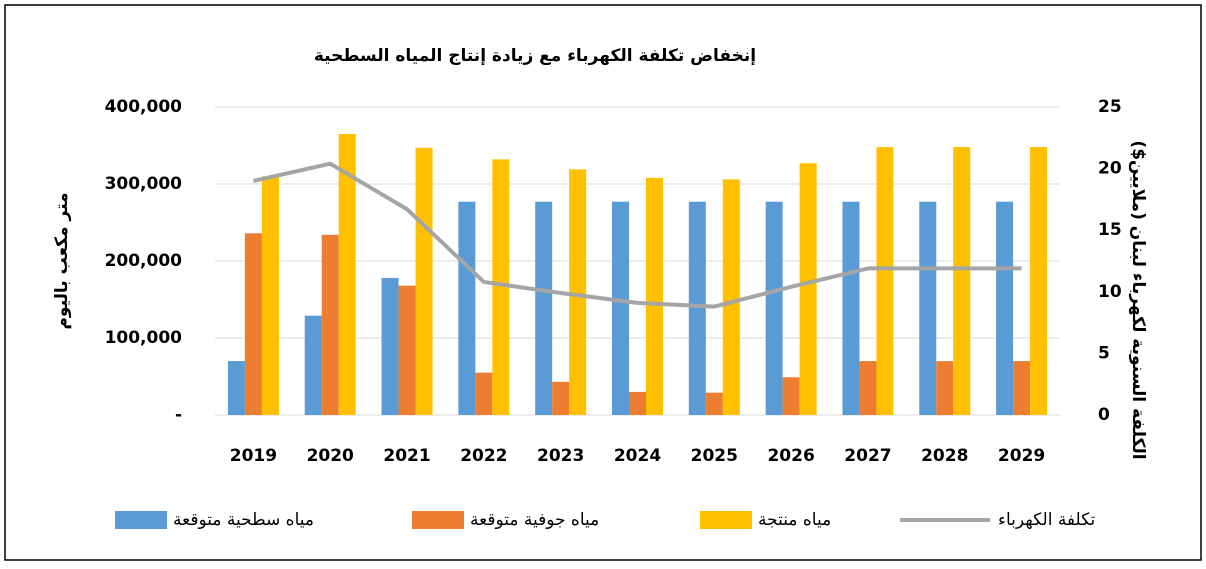 The width and height of the screenshot is (1206, 569). What do you see at coordinates (790, 456) in the screenshot?
I see `x-tick-label: 2026` at bounding box center [790, 456].